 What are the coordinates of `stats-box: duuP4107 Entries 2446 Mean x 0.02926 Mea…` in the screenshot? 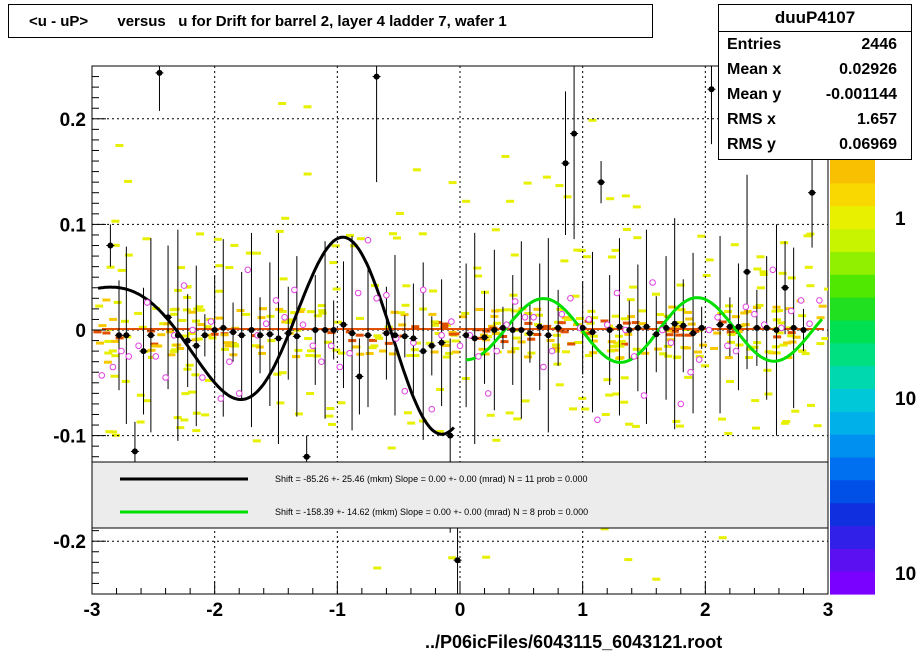 It's located at (815, 82).